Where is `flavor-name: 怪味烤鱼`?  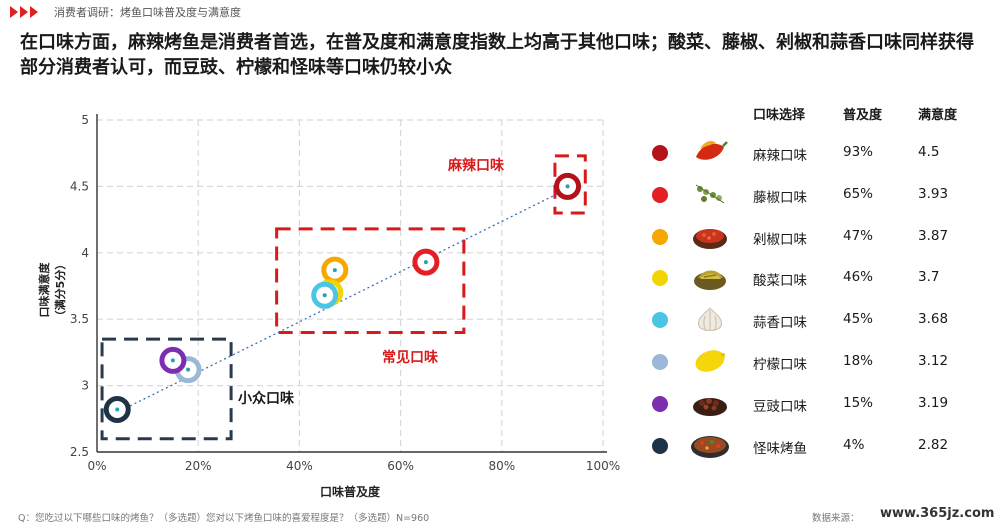
flavor-name: 怪味烤鱼 is located at coordinates (780, 448).